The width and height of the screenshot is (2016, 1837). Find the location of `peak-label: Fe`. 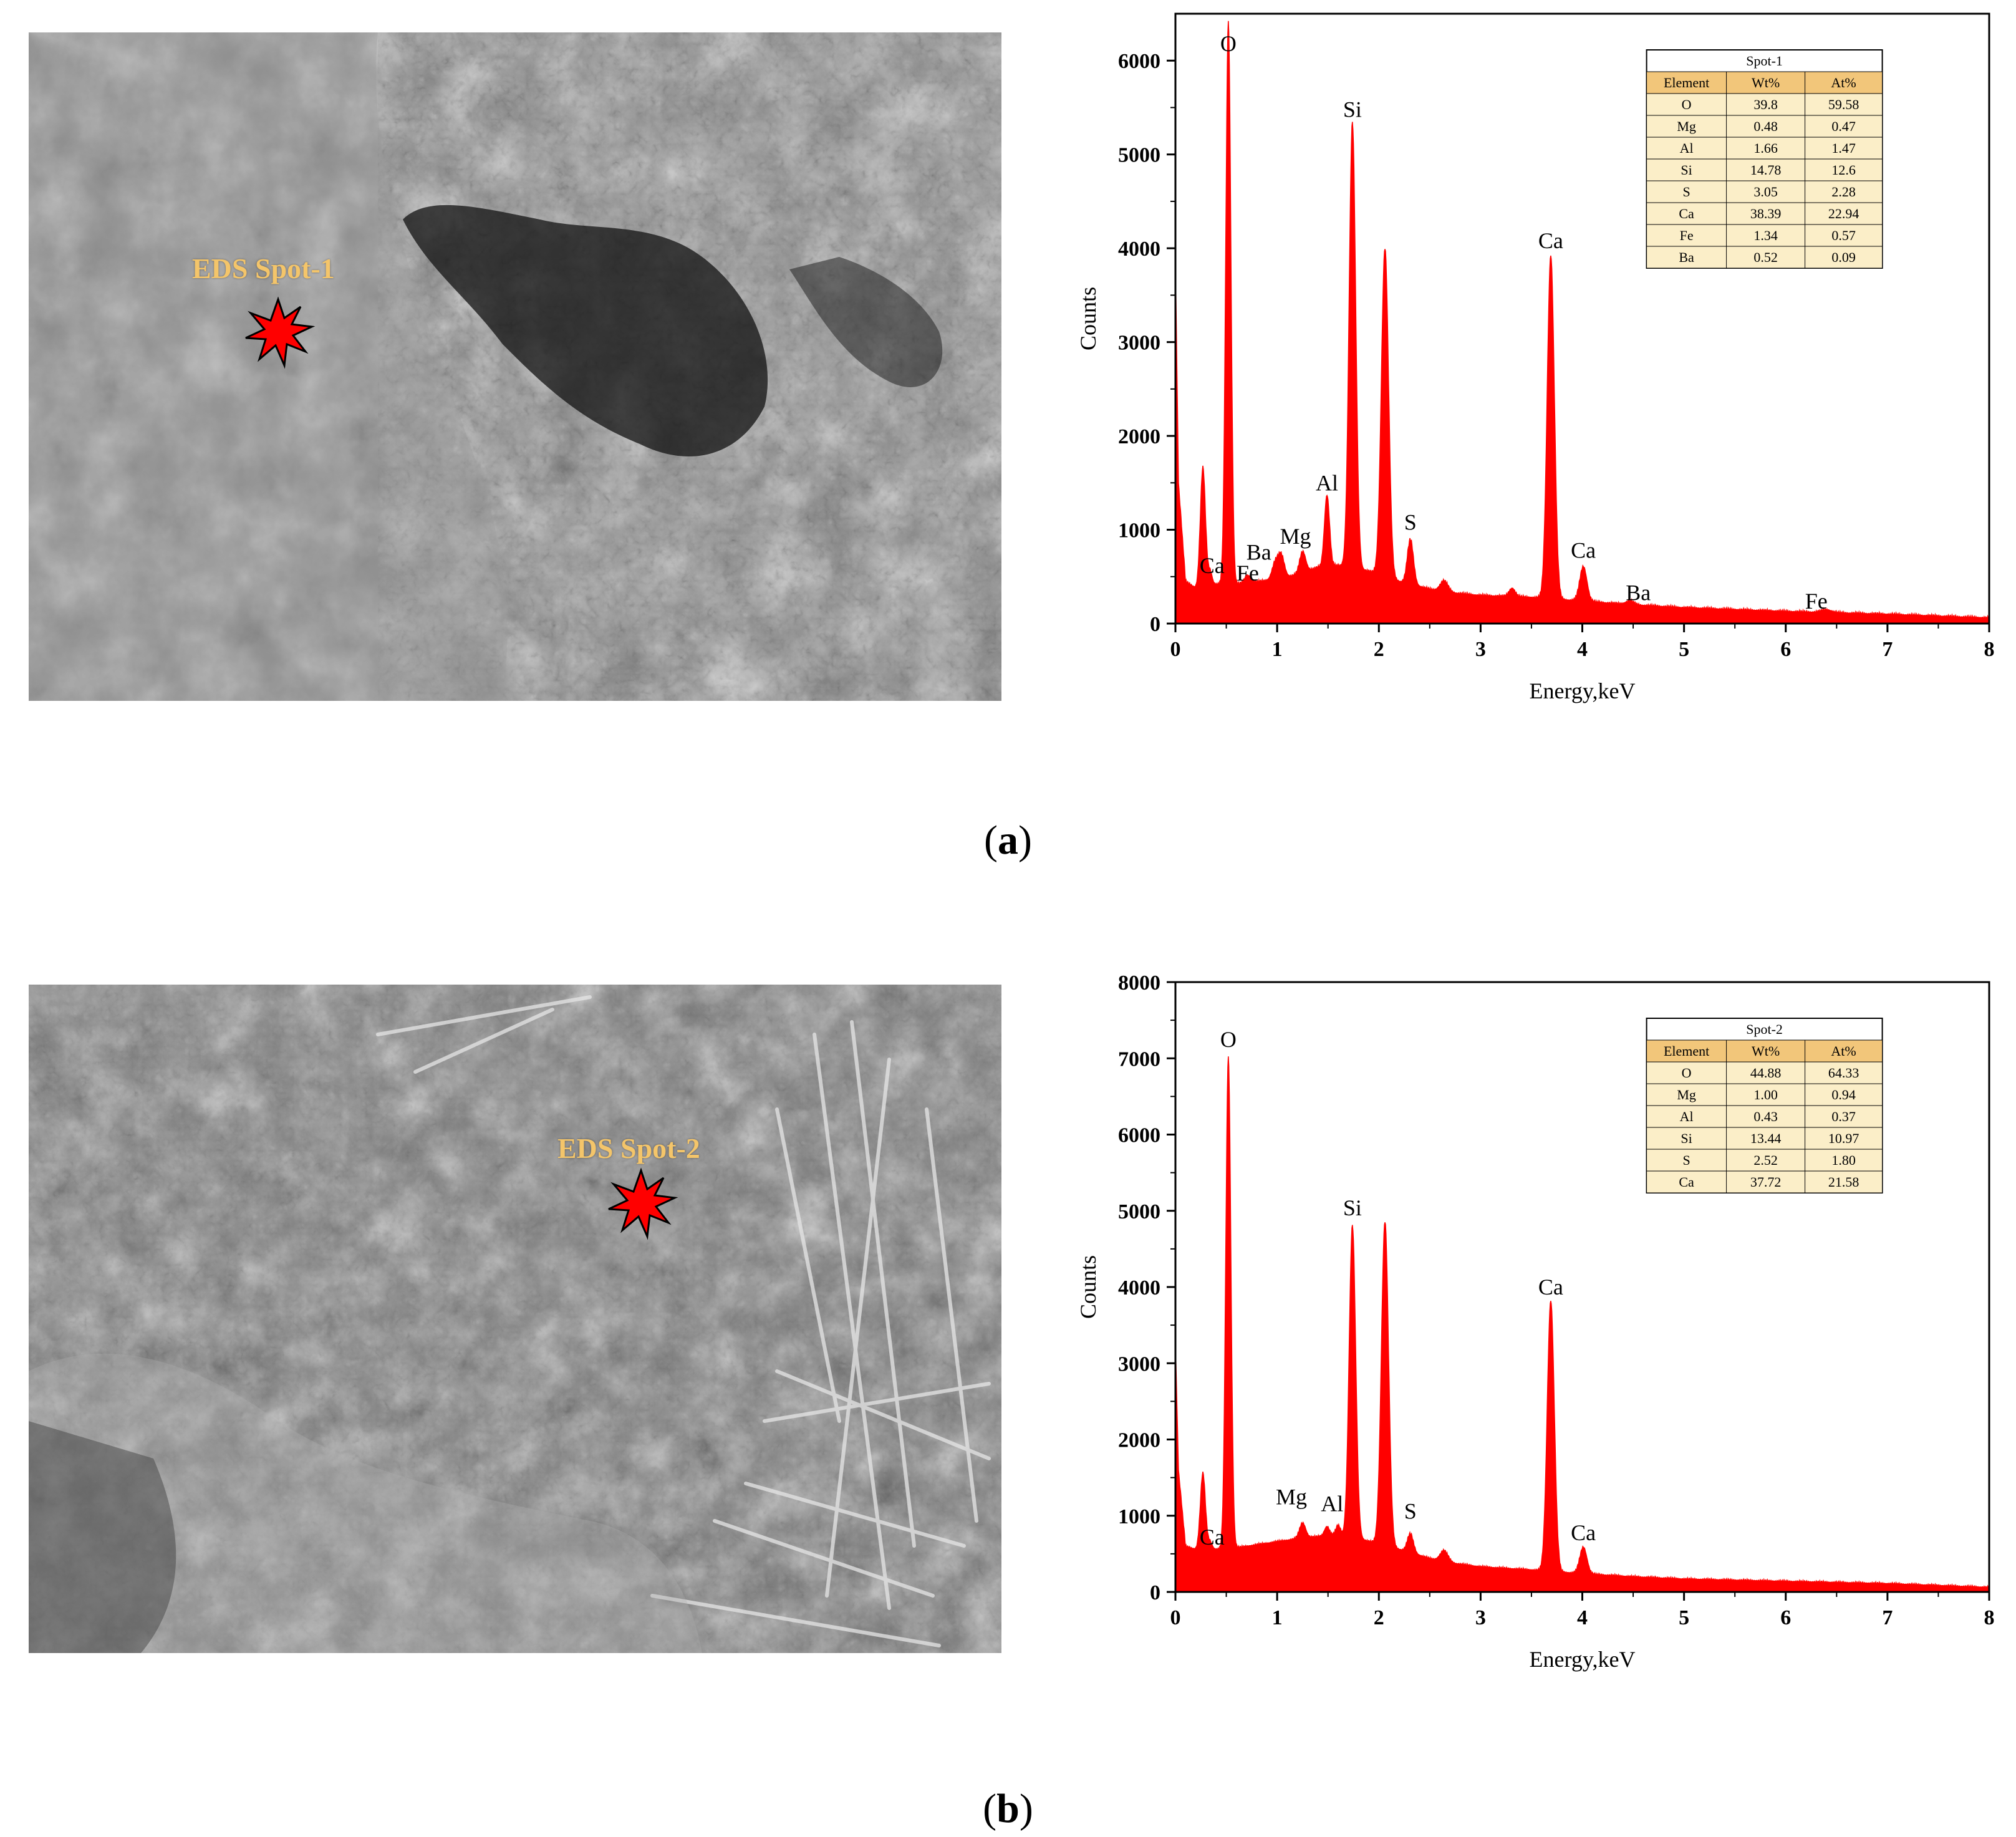

peak-label: Fe is located at coordinates (1817, 602).